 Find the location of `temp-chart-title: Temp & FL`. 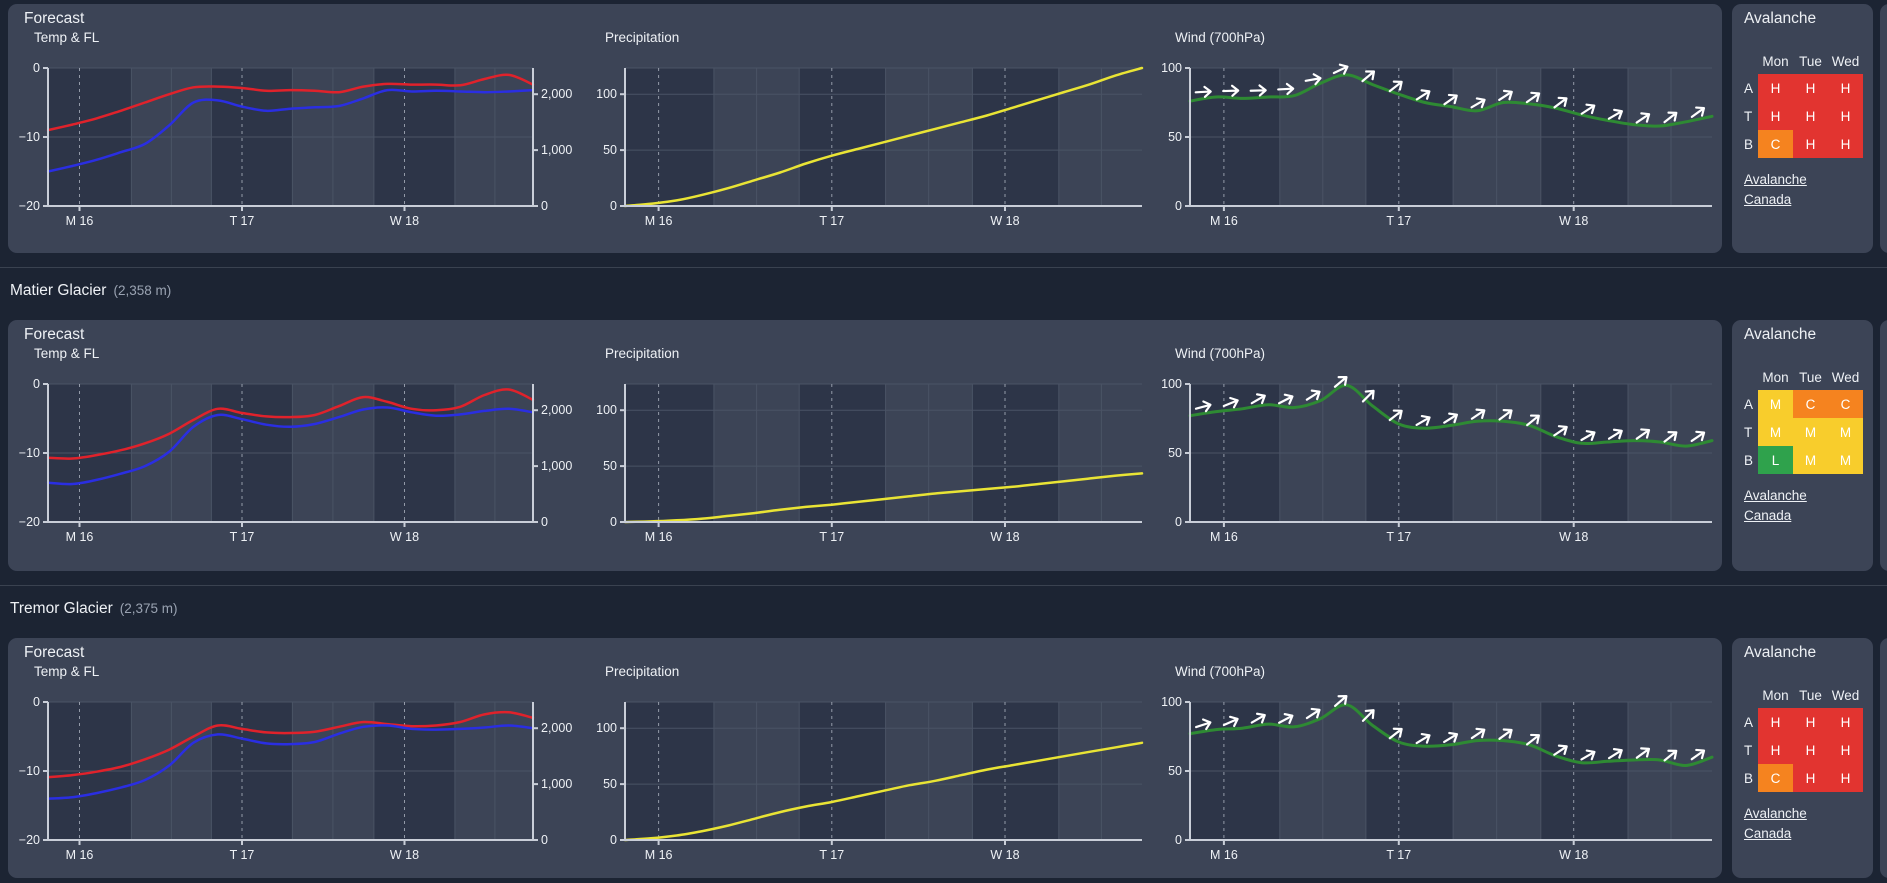

temp-chart-title: Temp & FL is located at coordinates (67, 671).